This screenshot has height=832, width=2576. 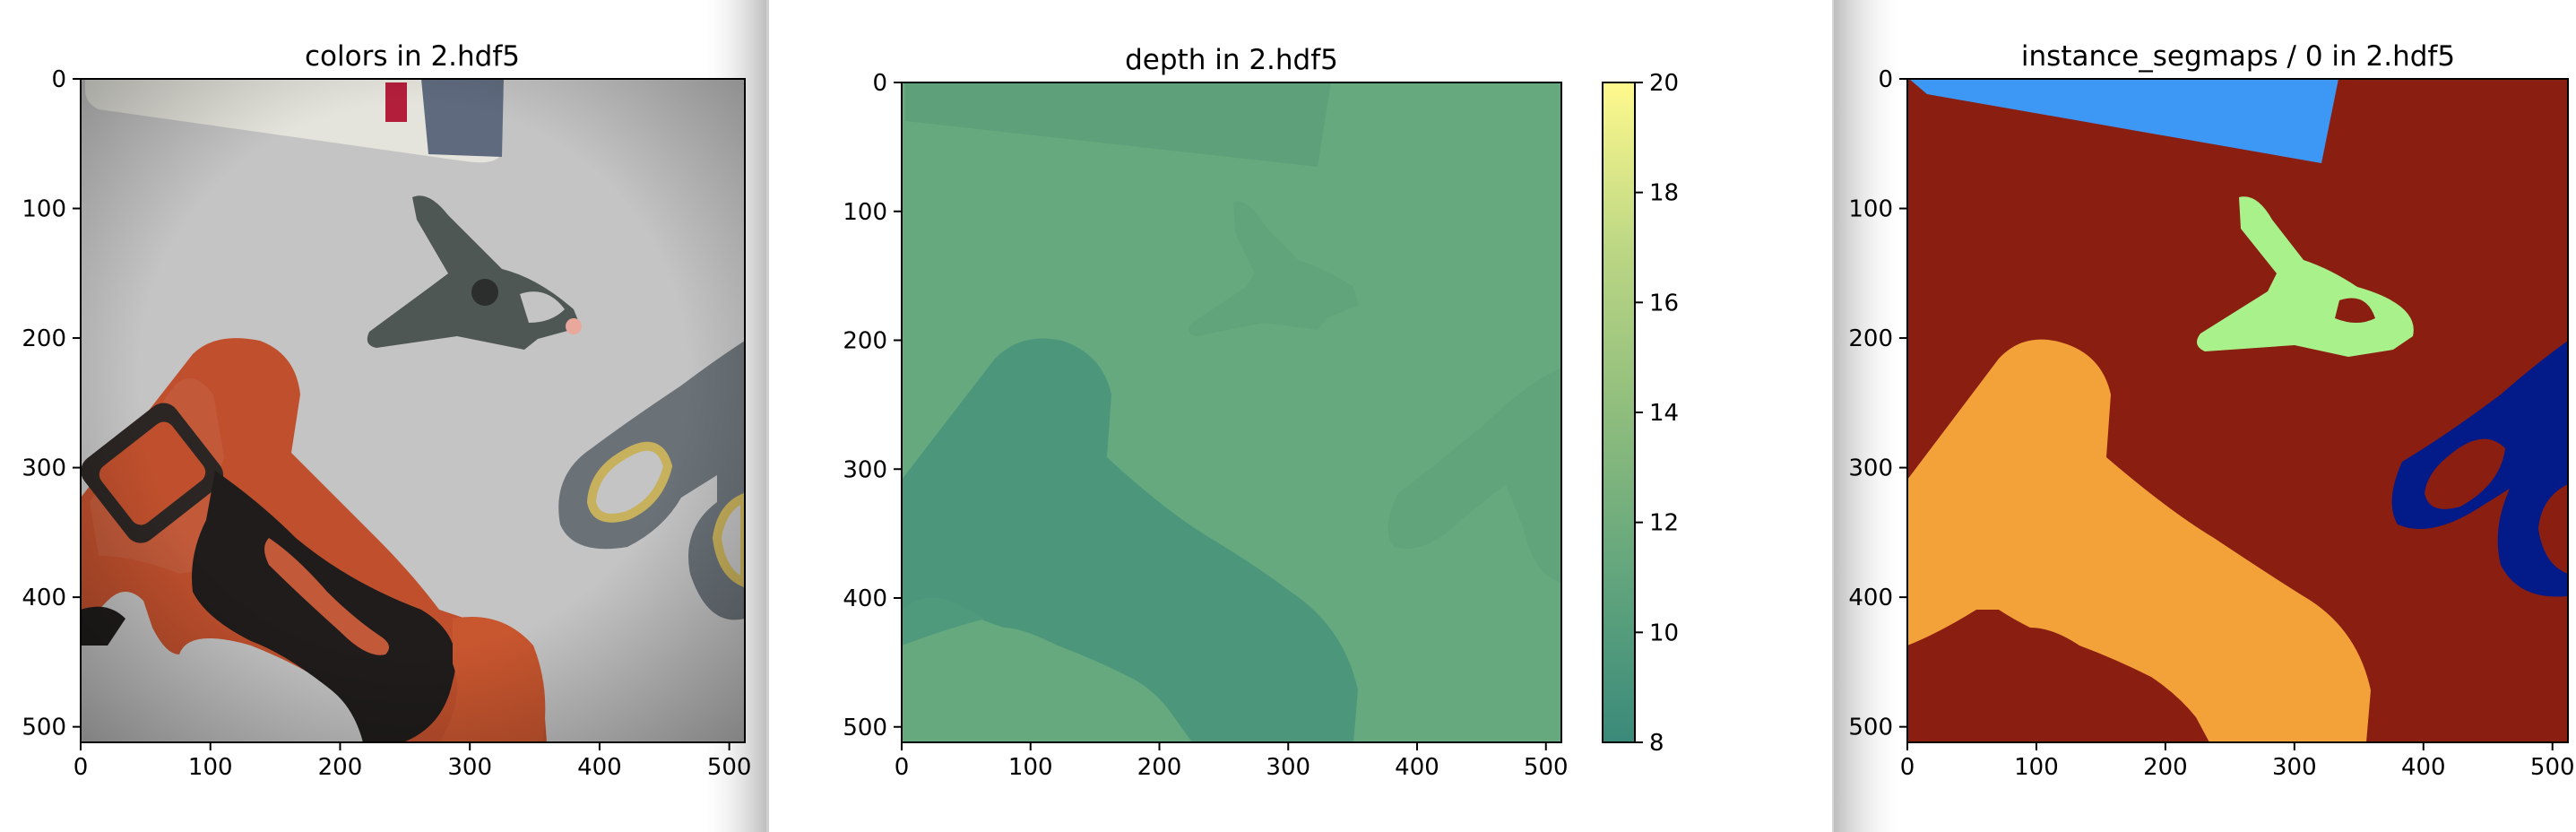 I want to click on window-divider-left, so click(x=767, y=416).